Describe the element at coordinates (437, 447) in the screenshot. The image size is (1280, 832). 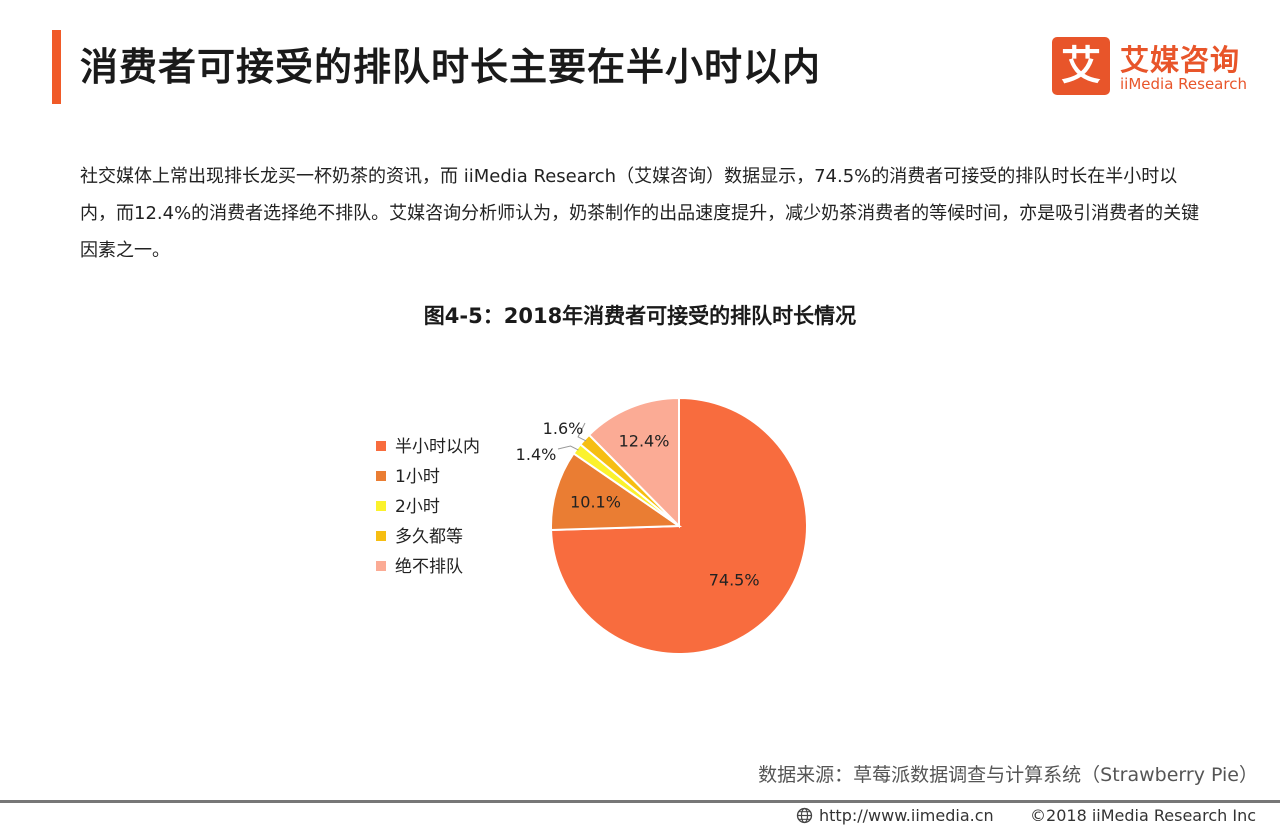
I see `legend-label: 半小时以内` at that location.